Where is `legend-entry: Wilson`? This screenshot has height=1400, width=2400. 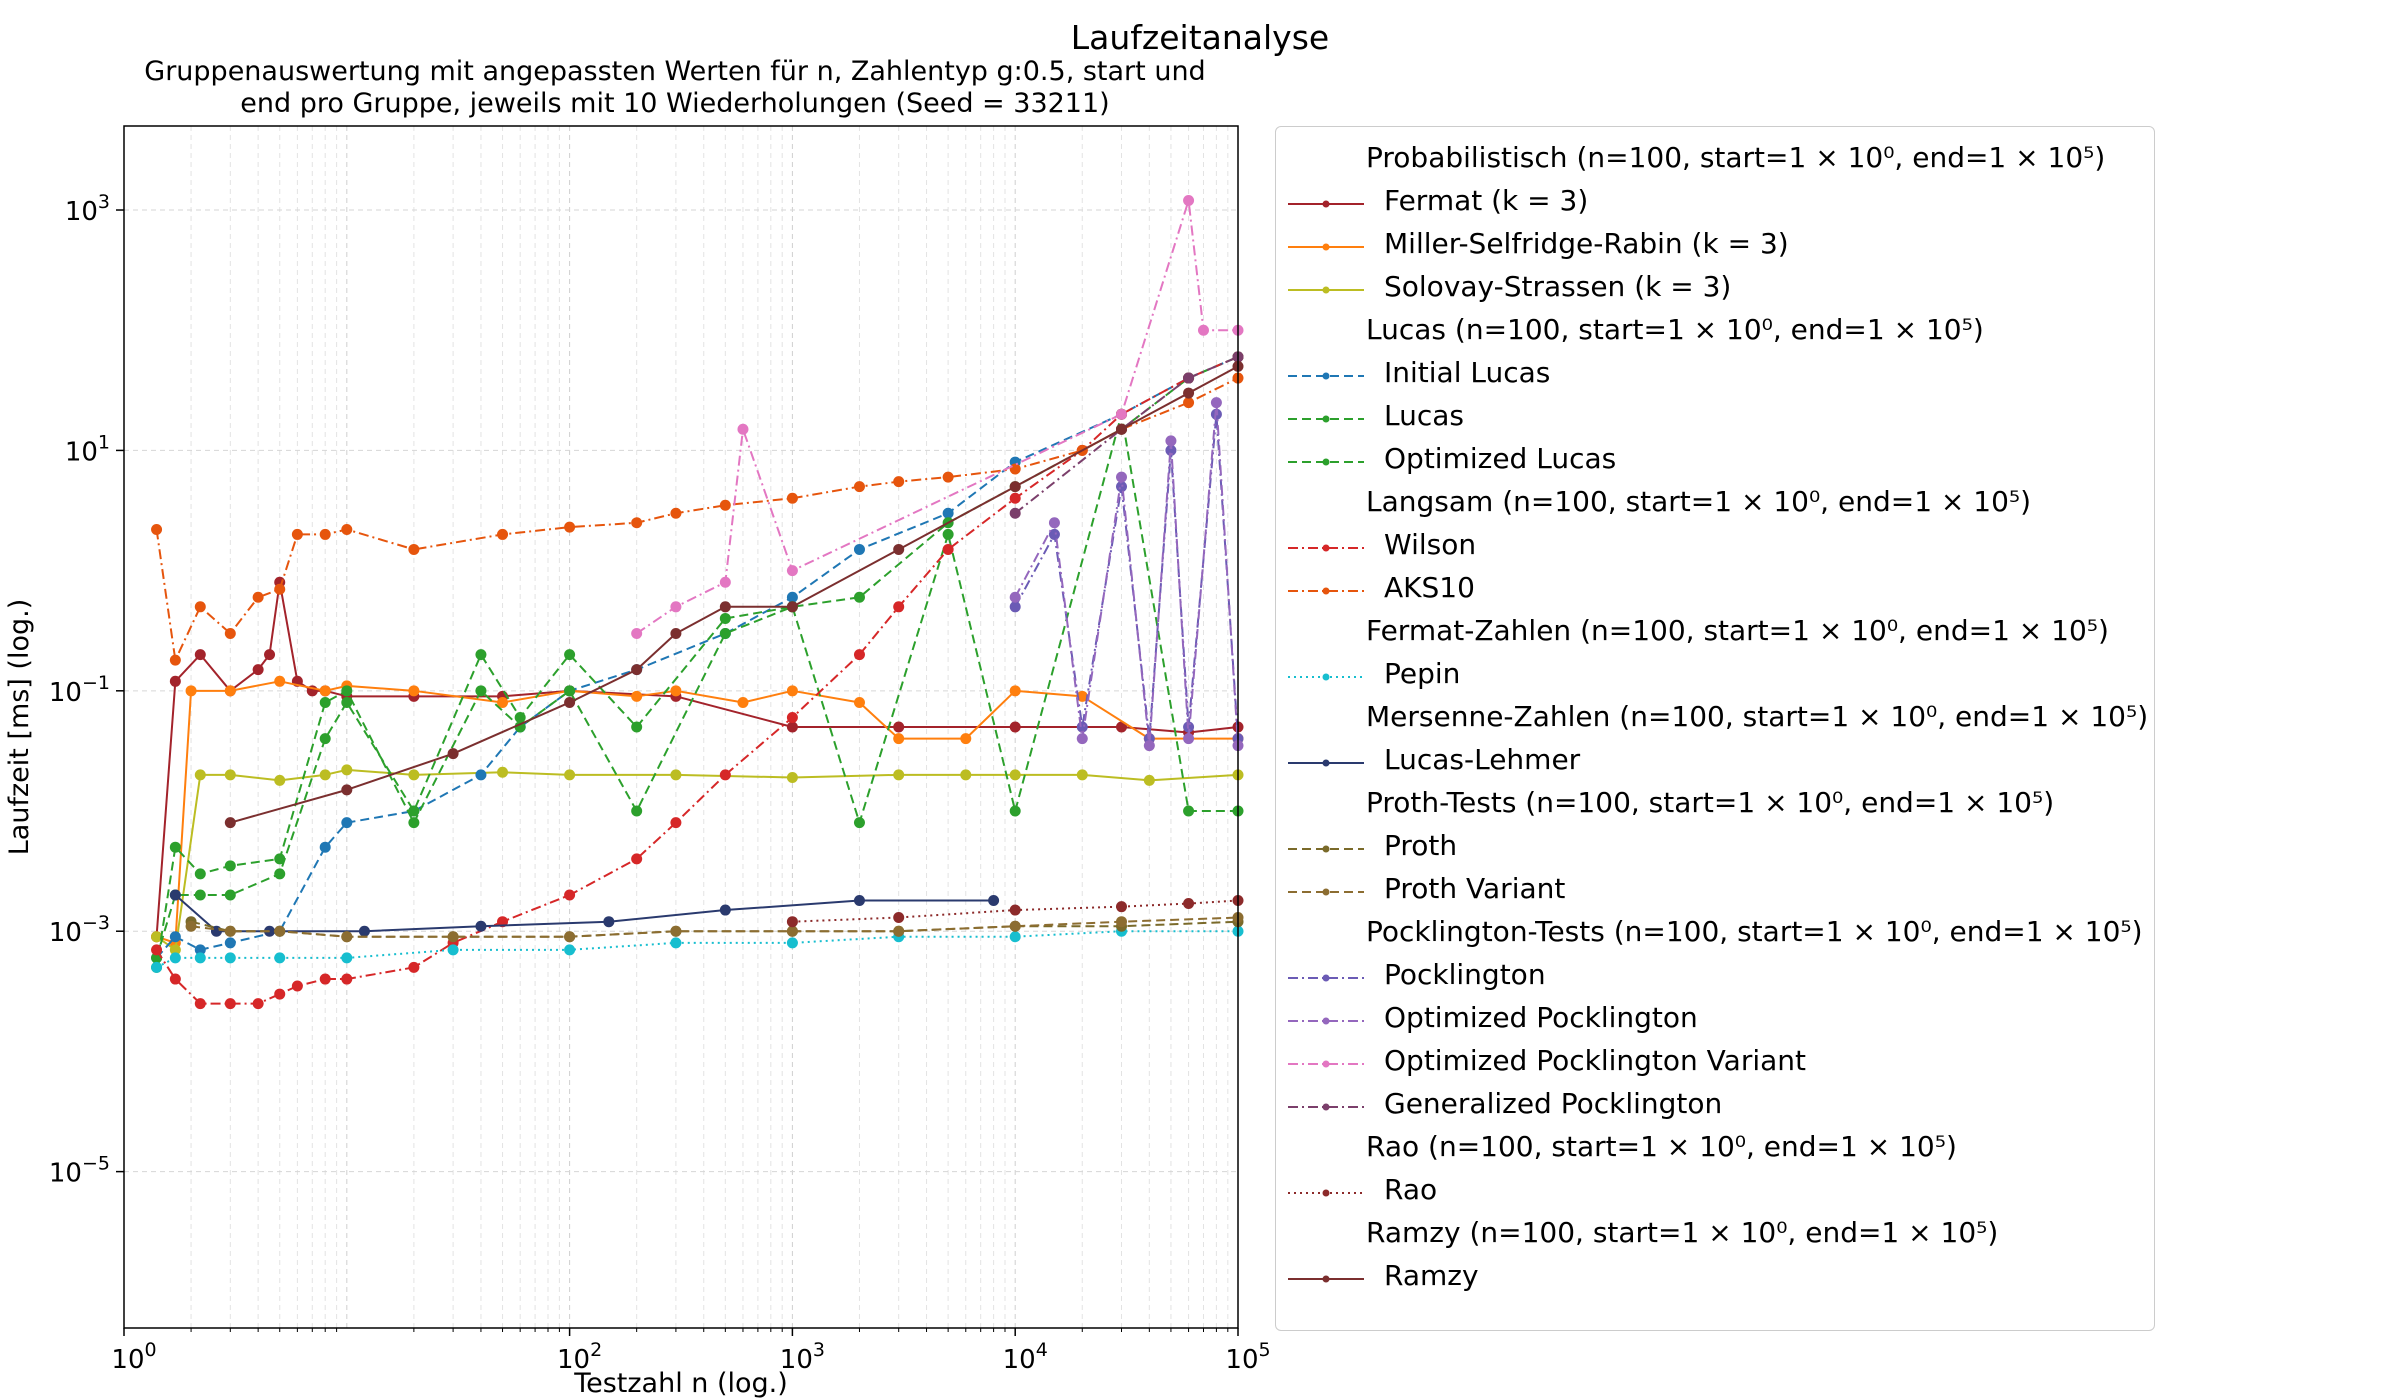 legend-entry: Wilson is located at coordinates (1716, 548).